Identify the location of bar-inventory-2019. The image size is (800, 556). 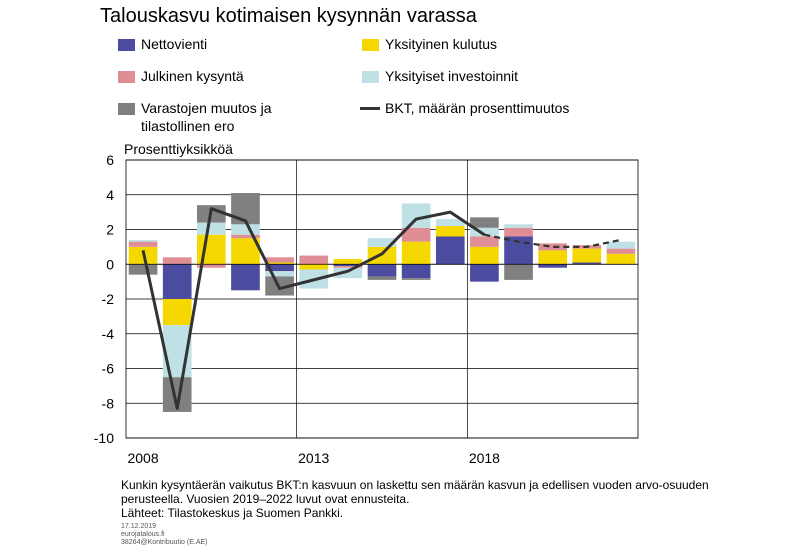
(518, 272).